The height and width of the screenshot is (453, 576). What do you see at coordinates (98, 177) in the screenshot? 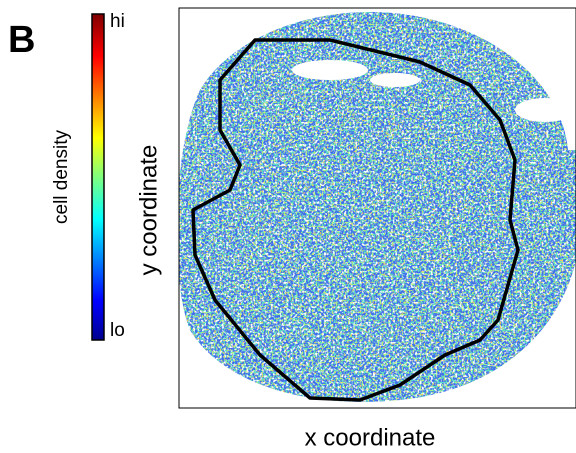
I see `colorbar` at bounding box center [98, 177].